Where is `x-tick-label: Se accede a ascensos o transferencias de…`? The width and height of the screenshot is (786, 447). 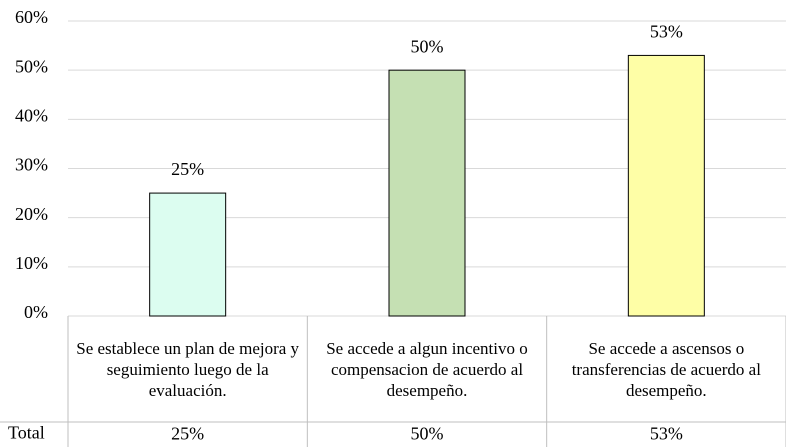
x-tick-label: Se accede a ascensos o transferencias de… is located at coordinates (666, 369).